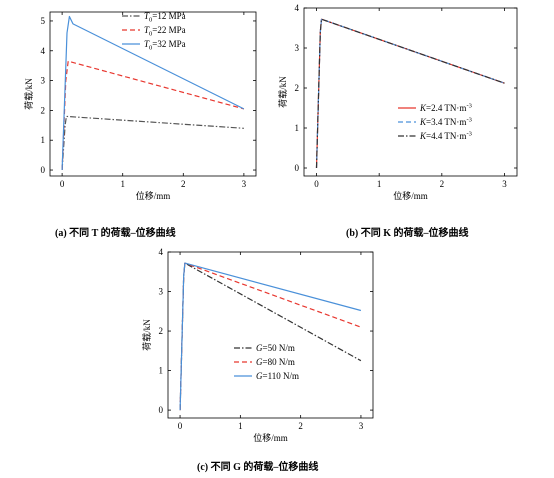 This screenshot has height=478, width=554. Describe the element at coordinates (258, 467) in the screenshot. I see `caption-c: (c) 不同 G 的荷载–位移曲线` at that location.